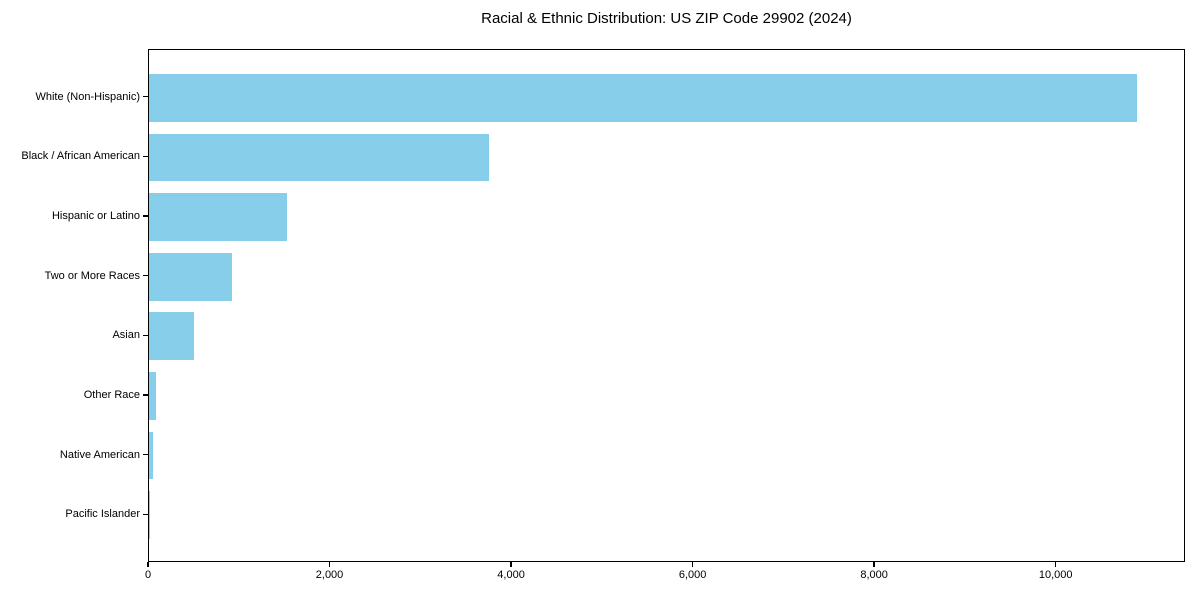  Describe the element at coordinates (80, 156) in the screenshot. I see `y-tick-label: Black / African American` at that location.